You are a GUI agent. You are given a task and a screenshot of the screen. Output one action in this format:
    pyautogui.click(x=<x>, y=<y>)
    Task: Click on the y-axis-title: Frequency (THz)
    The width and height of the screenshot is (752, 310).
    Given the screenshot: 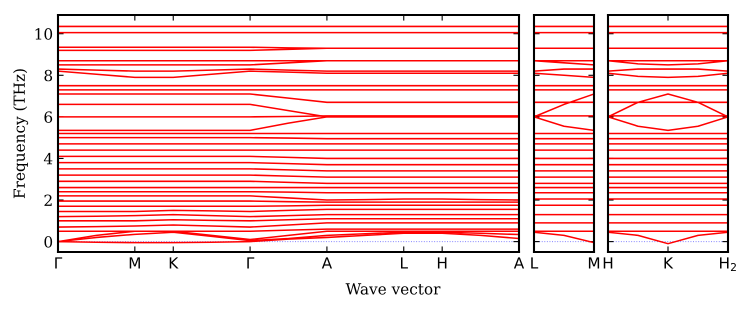 What is the action you would take?
    pyautogui.click(x=20, y=133)
    